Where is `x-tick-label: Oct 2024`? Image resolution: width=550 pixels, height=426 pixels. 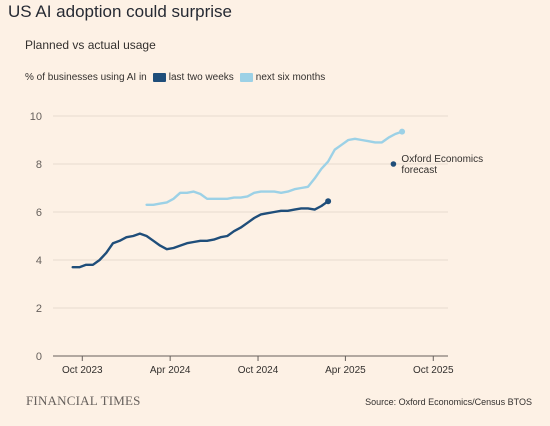 x-tick-label: Oct 2024 is located at coordinates (258, 370).